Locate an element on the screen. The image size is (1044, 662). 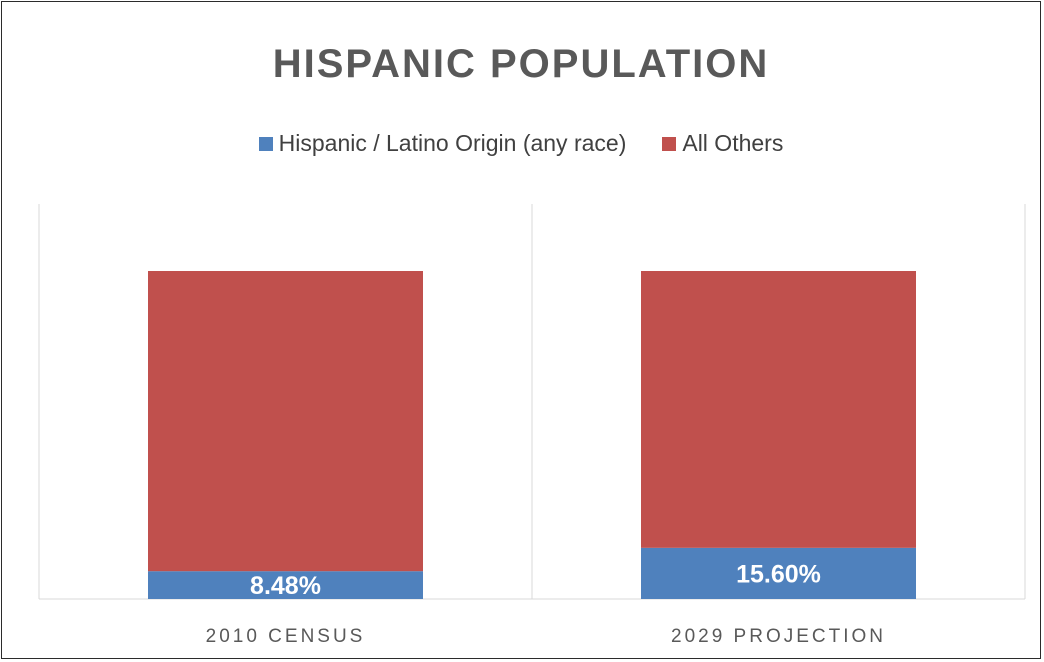
x-tick-label-1: 2029 PROJECTION is located at coordinates (778, 636).